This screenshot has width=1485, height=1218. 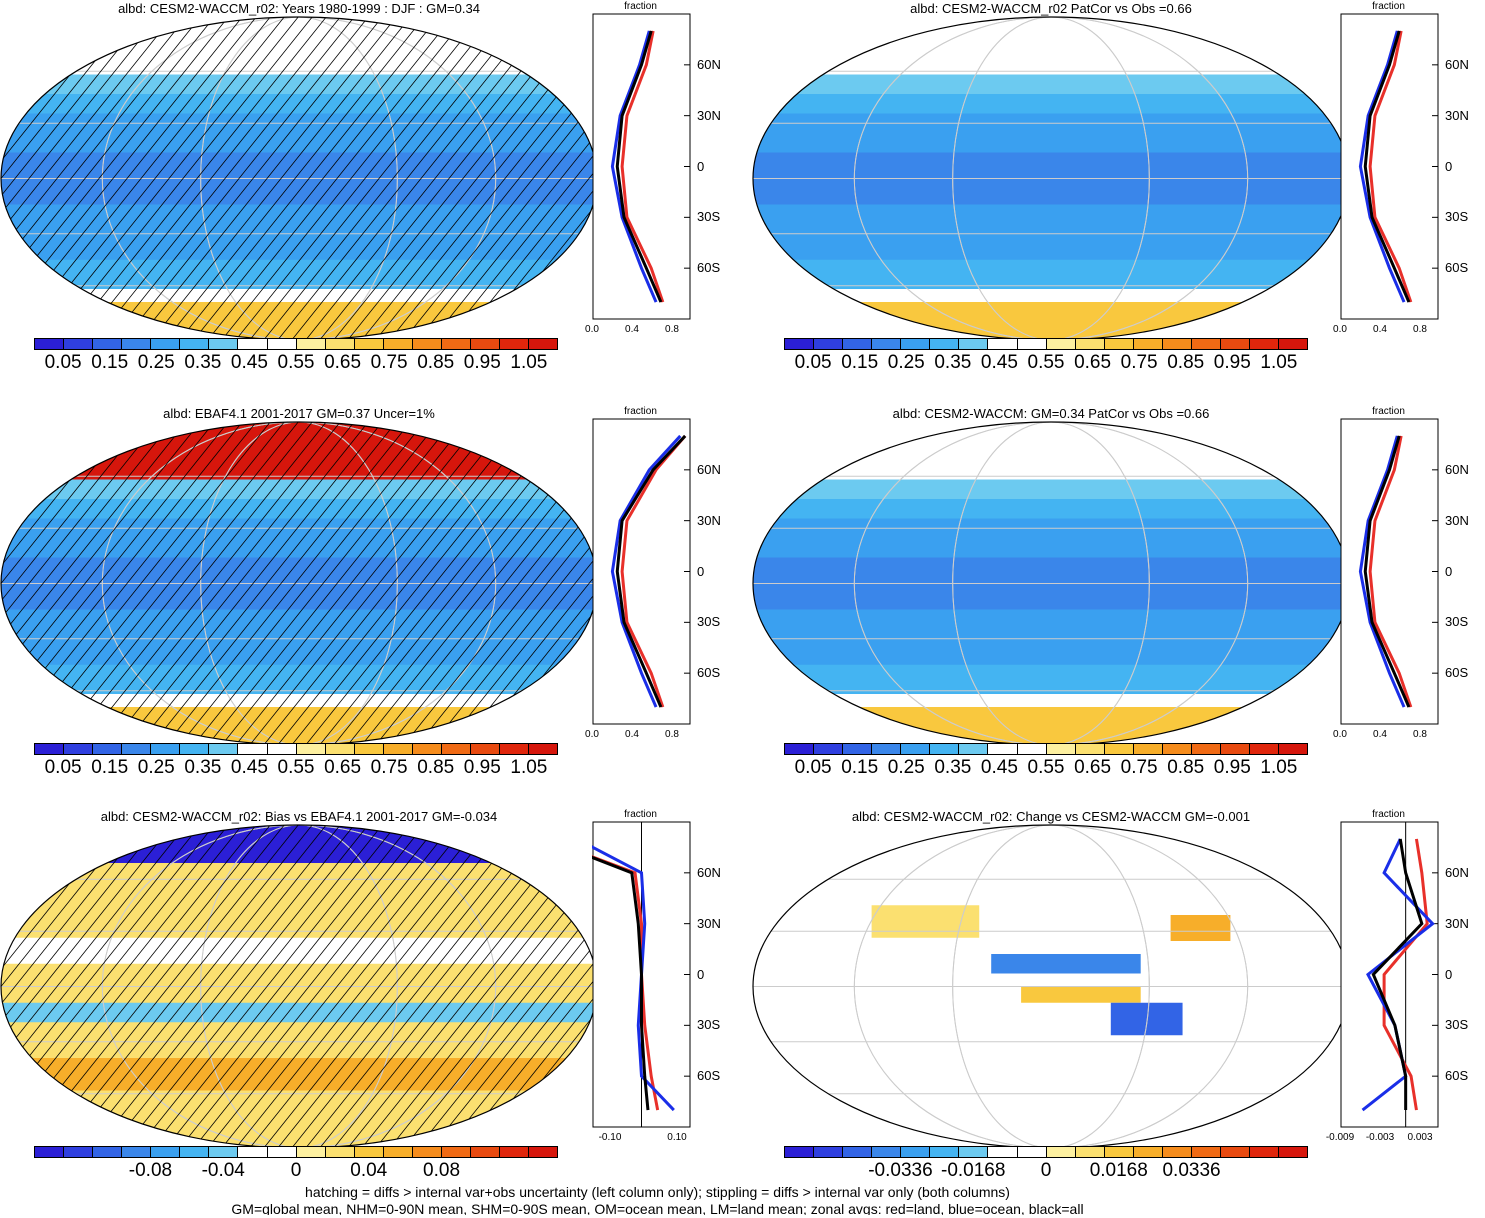 I want to click on zonal-x-tick: 0.0, so click(x=1340, y=329).